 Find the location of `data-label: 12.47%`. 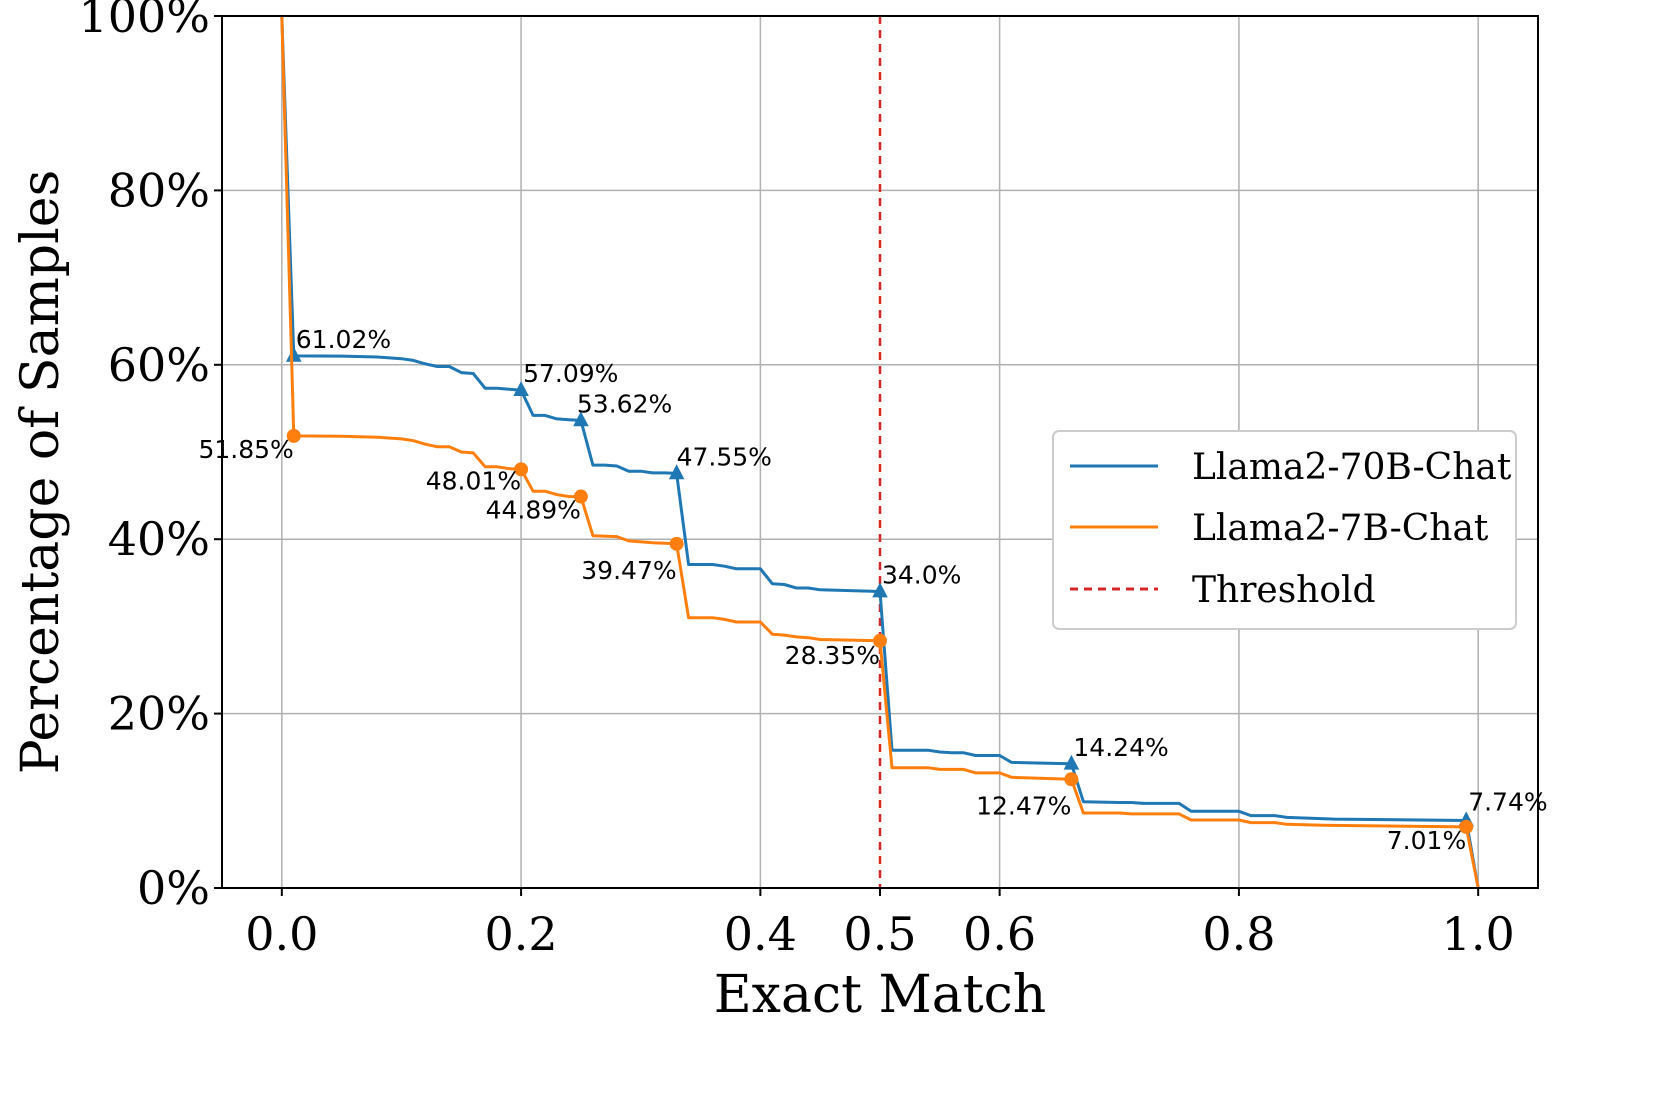

data-label: 12.47% is located at coordinates (1023, 805).